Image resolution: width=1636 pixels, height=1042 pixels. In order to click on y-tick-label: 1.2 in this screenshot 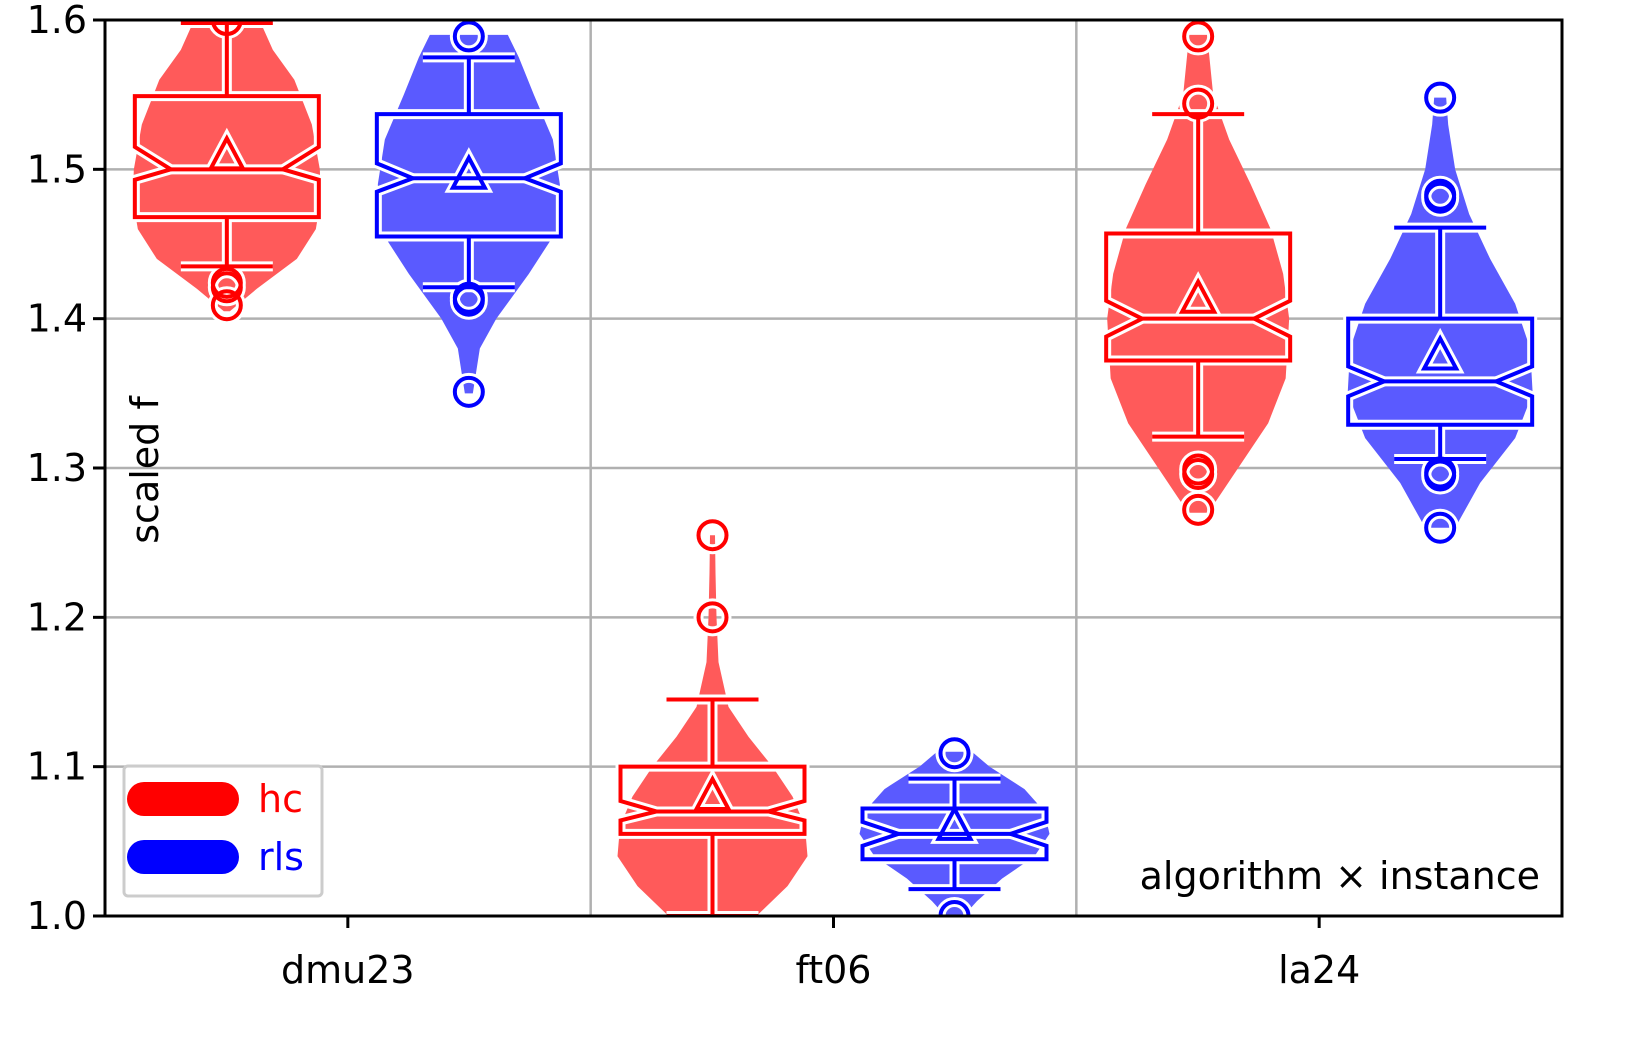, I will do `click(57, 617)`.